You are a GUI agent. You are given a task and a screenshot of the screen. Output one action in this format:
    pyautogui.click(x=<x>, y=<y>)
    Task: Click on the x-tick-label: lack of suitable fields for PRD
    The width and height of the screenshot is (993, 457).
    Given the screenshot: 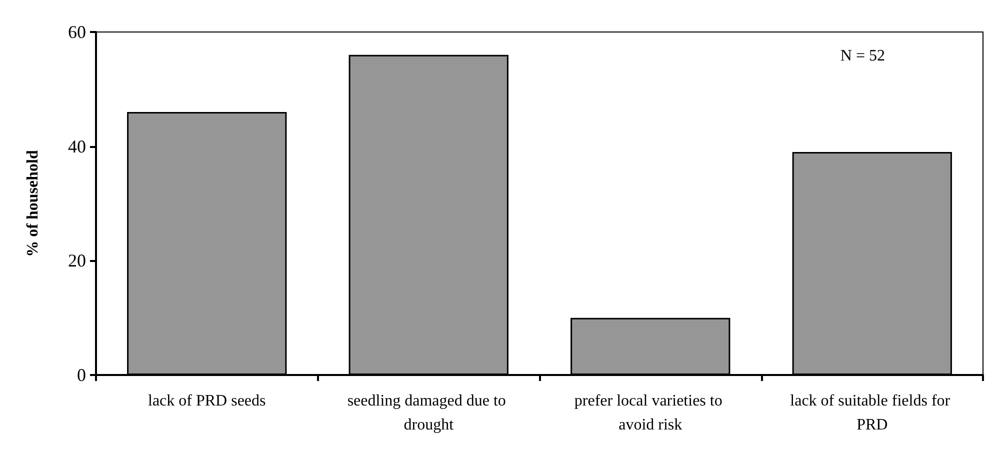 What is the action you would take?
    pyautogui.click(x=872, y=413)
    